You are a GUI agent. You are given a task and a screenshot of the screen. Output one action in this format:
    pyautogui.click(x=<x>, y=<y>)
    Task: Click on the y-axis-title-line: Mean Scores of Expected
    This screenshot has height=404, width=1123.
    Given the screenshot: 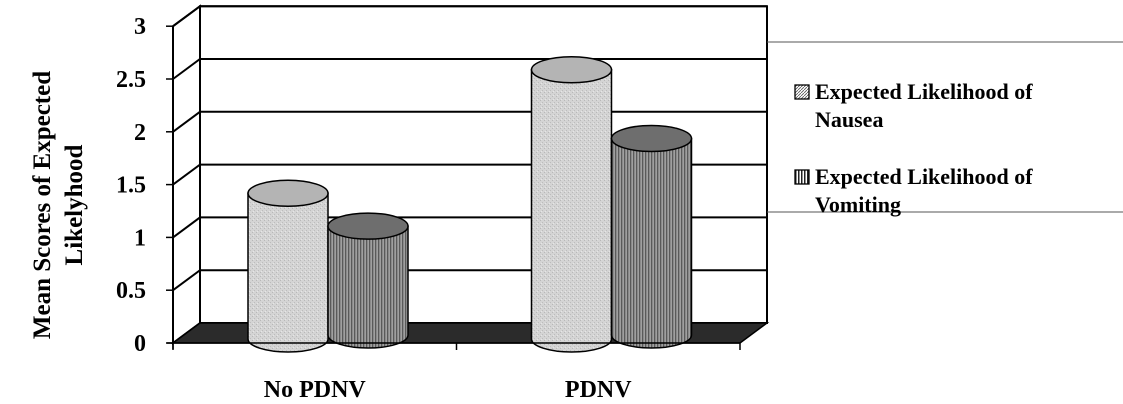 What is the action you would take?
    pyautogui.click(x=42, y=205)
    